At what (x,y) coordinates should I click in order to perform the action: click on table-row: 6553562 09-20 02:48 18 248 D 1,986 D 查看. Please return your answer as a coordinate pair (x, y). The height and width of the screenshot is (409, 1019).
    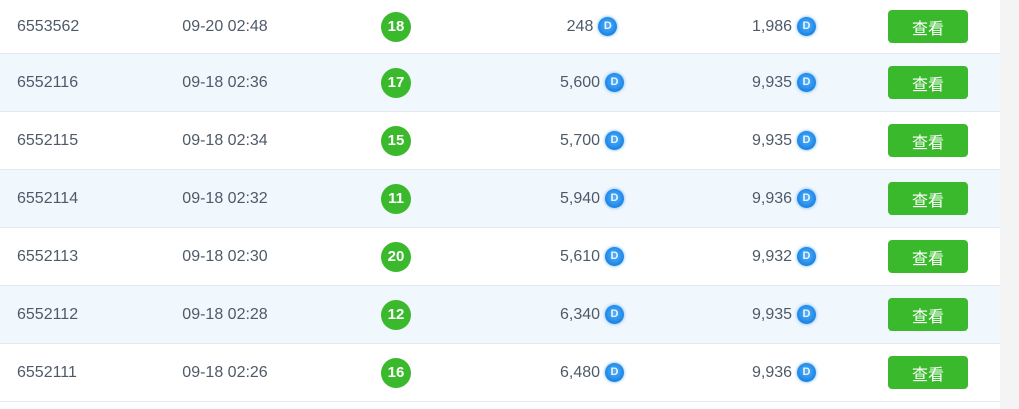
    Looking at the image, I should click on (500, 27).